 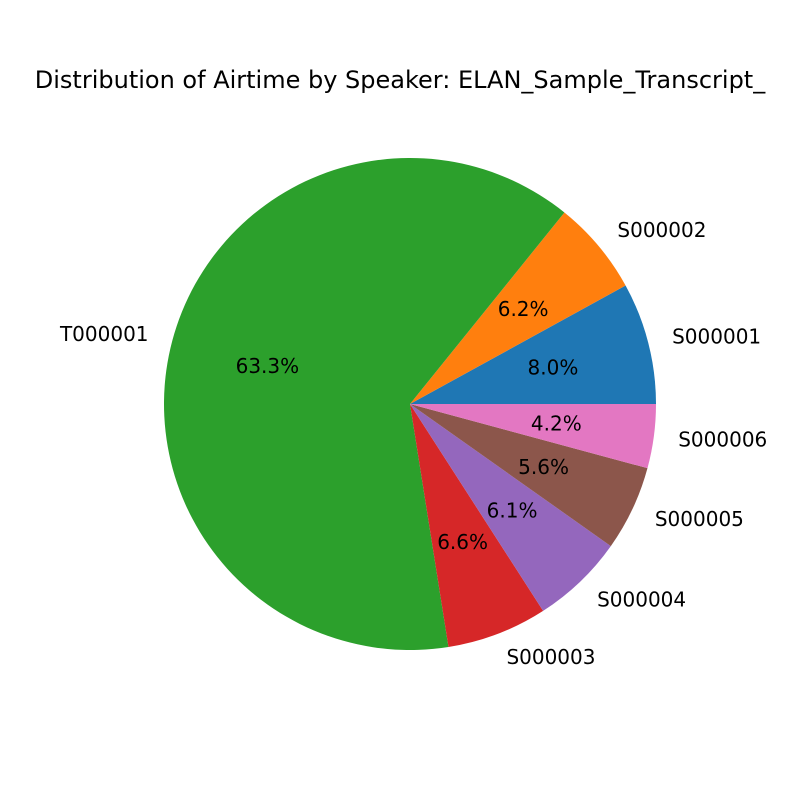 What do you see at coordinates (661, 230) in the screenshot?
I see `slice-label-s000002: S000002` at bounding box center [661, 230].